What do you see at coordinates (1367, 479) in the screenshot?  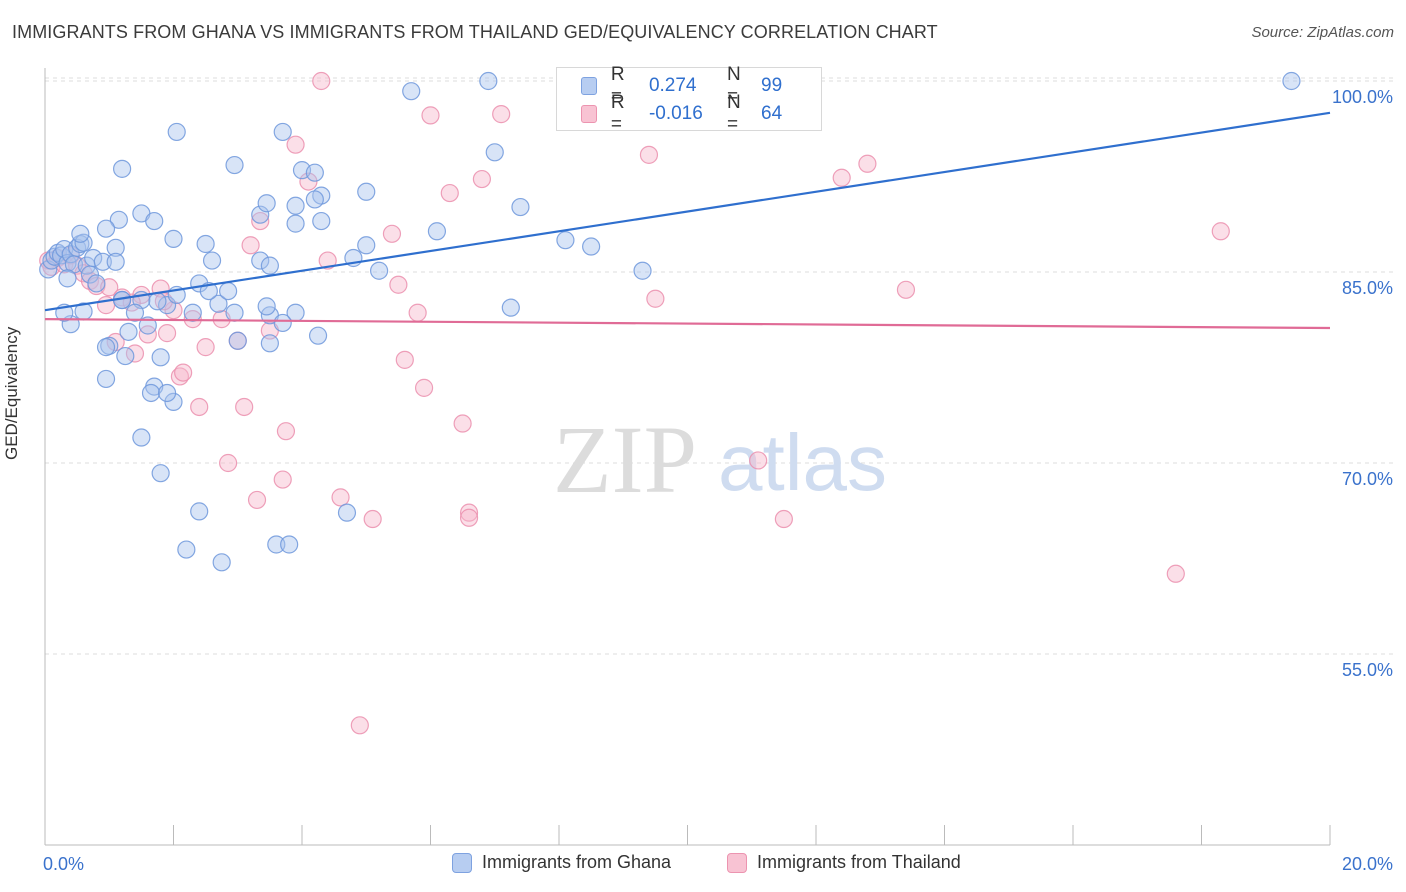 I see `y-tick-label: 70.0%` at bounding box center [1367, 479].